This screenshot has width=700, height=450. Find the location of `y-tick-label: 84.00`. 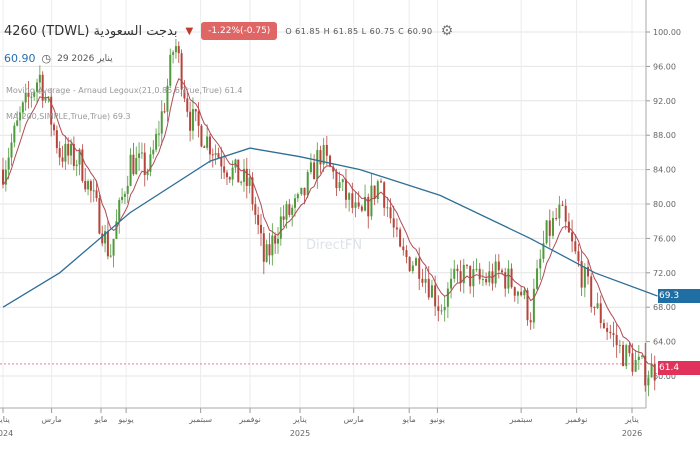

y-tick-label: 84.00 is located at coordinates (664, 170).